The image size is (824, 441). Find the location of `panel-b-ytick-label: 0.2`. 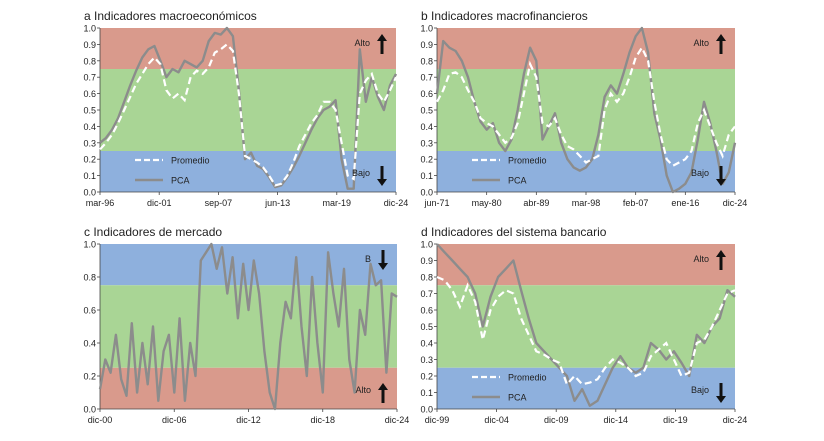

panel-b-ytick-label: 0.2 is located at coordinates (426, 160).